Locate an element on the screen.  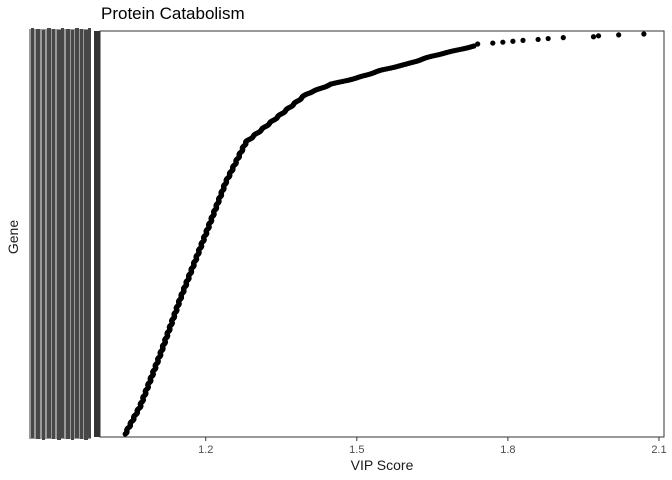
y-tick-mark-bar is located at coordinates (97, 234).